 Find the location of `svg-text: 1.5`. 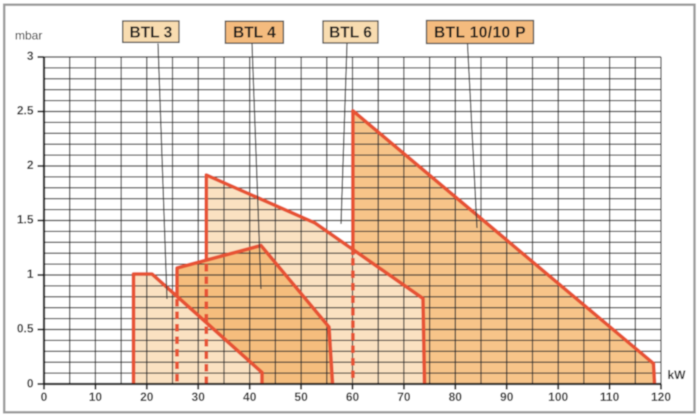

svg-text: 1.5 is located at coordinates (25, 220).